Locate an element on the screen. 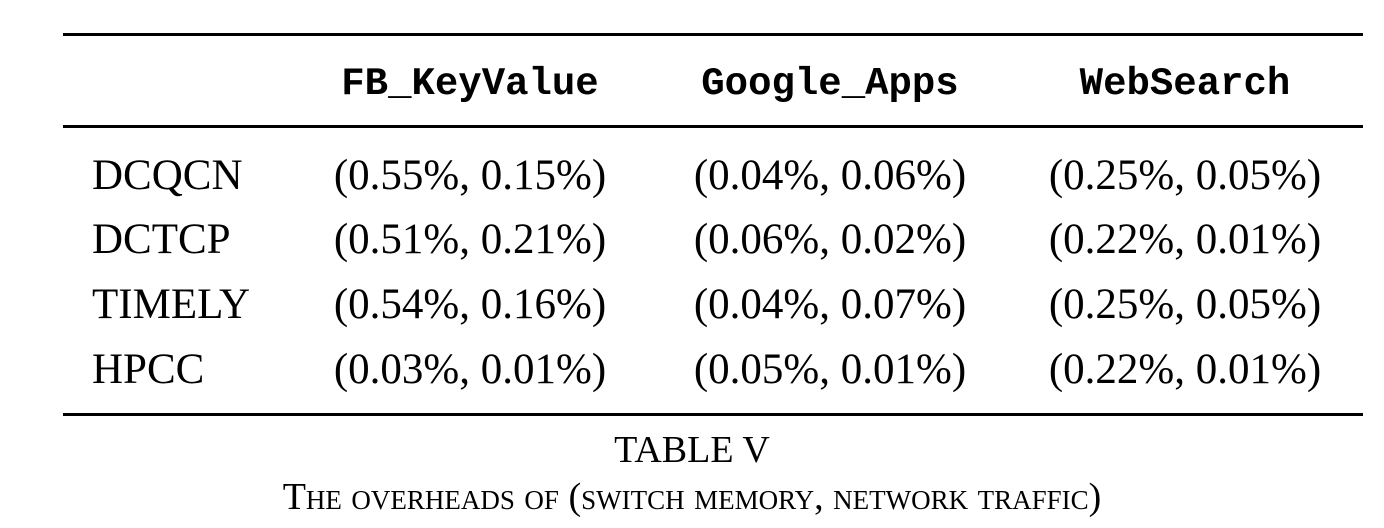 The width and height of the screenshot is (1384, 528). table-cell: (0.54%, 0.16%) is located at coordinates (470, 304).